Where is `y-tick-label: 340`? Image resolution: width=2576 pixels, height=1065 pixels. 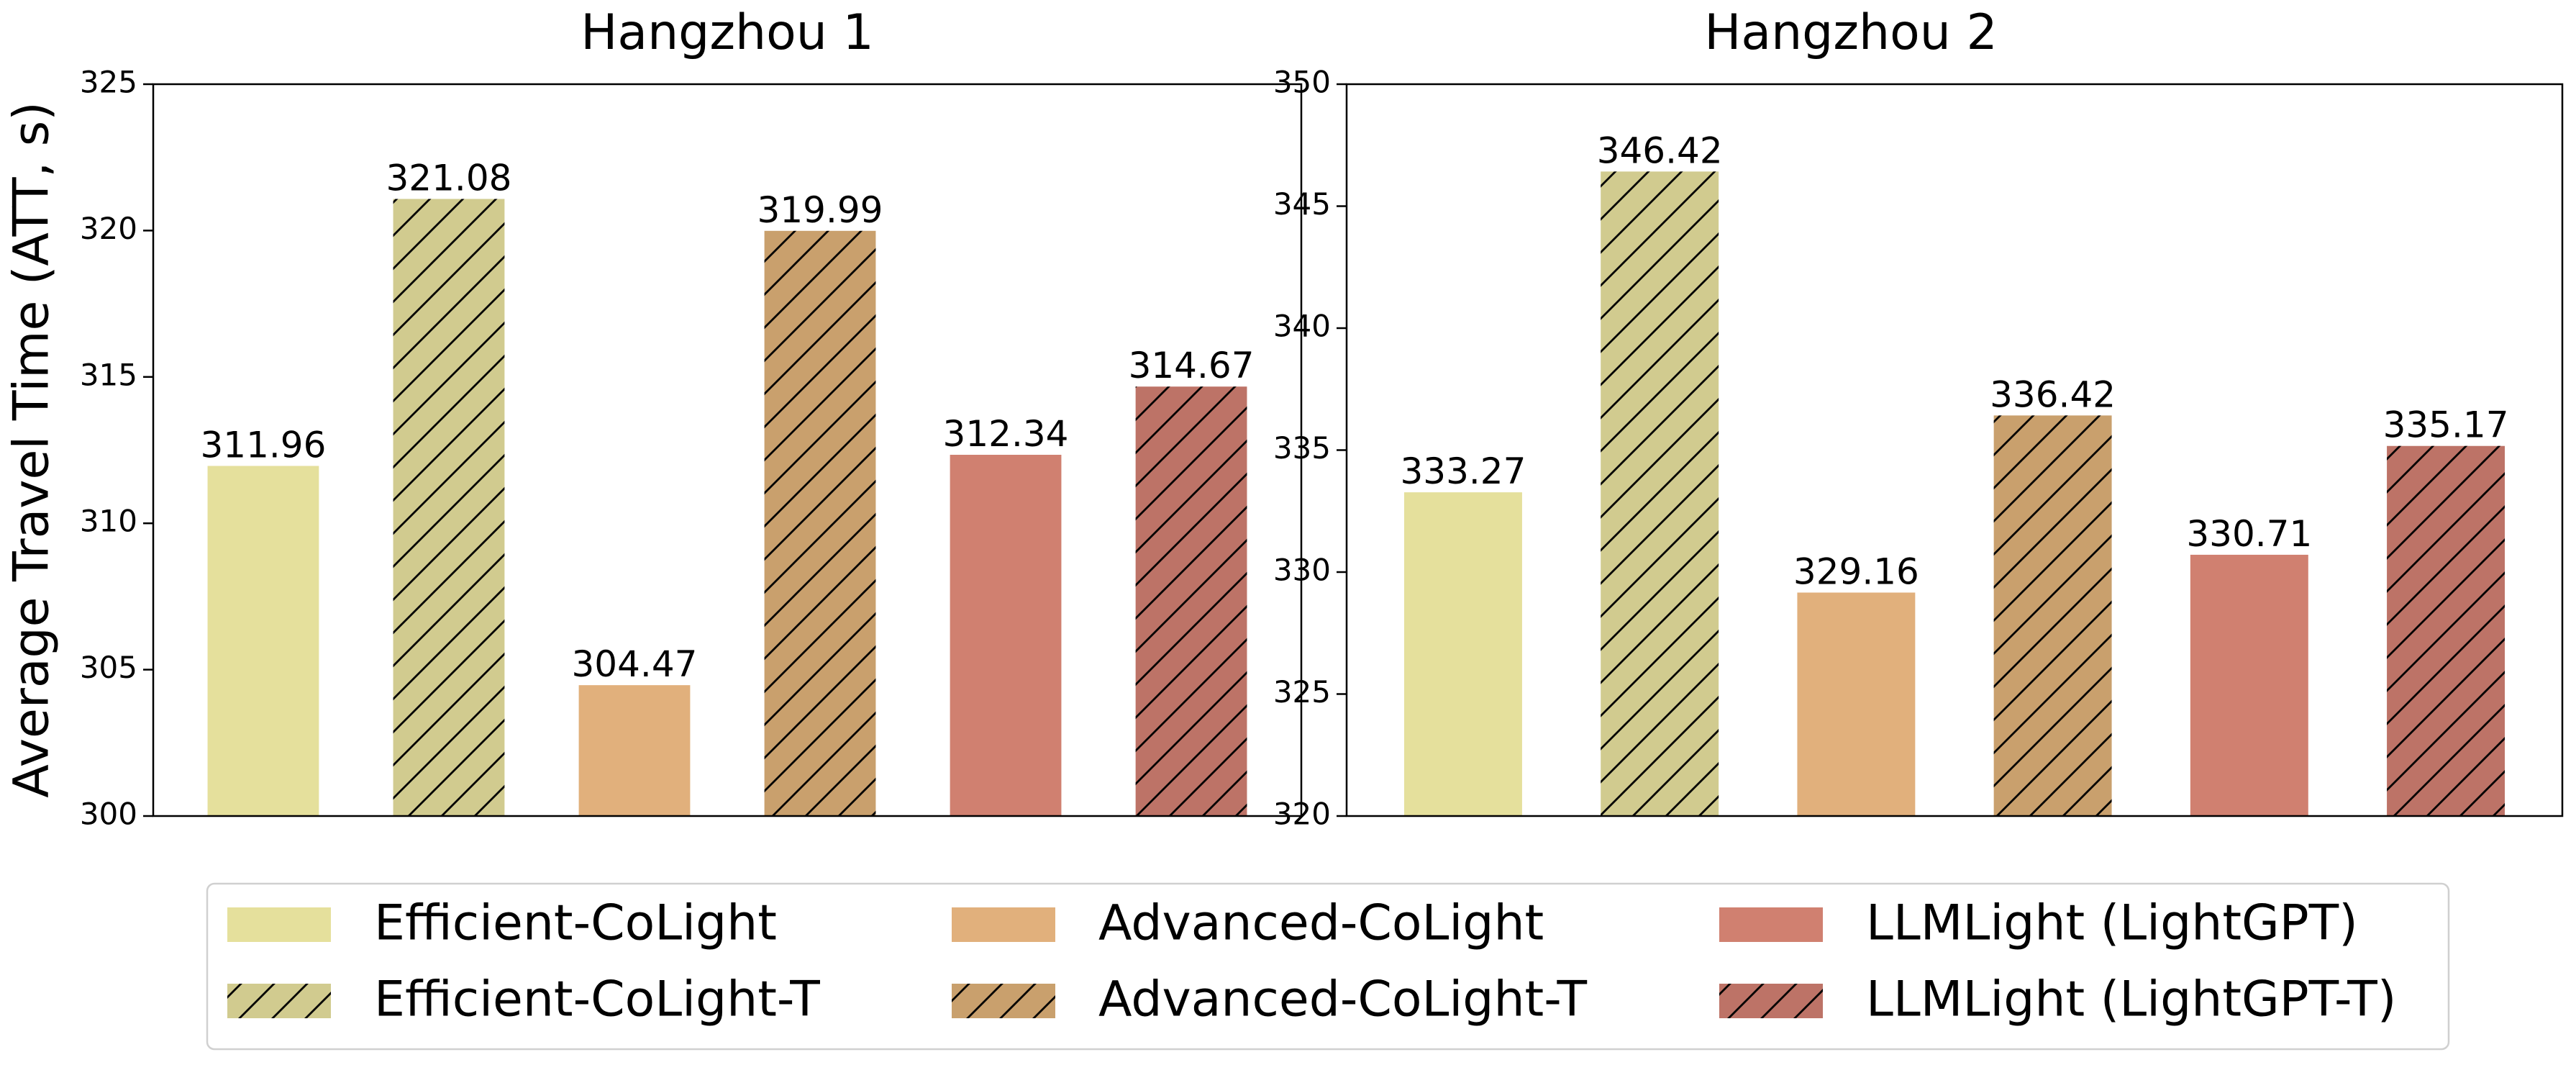 y-tick-label: 340 is located at coordinates (1302, 327).